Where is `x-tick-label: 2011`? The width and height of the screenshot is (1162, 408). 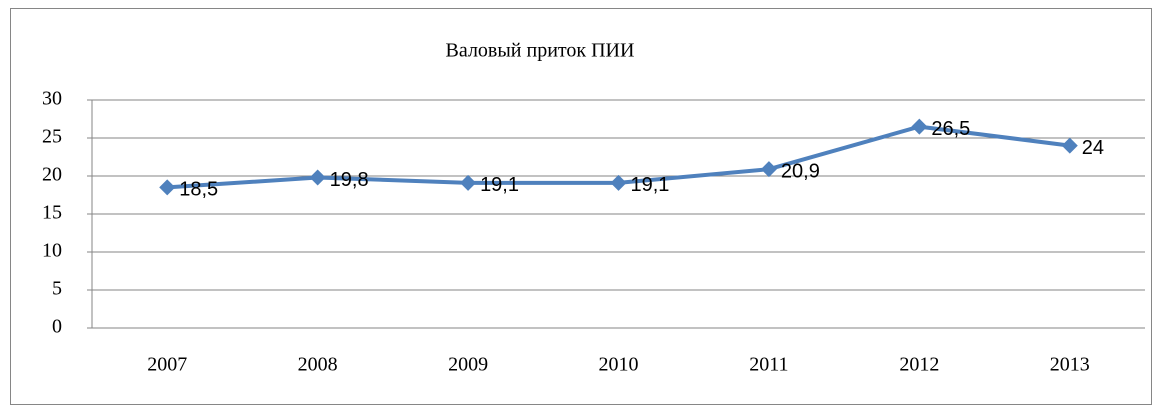
x-tick-label: 2011 is located at coordinates (768, 365).